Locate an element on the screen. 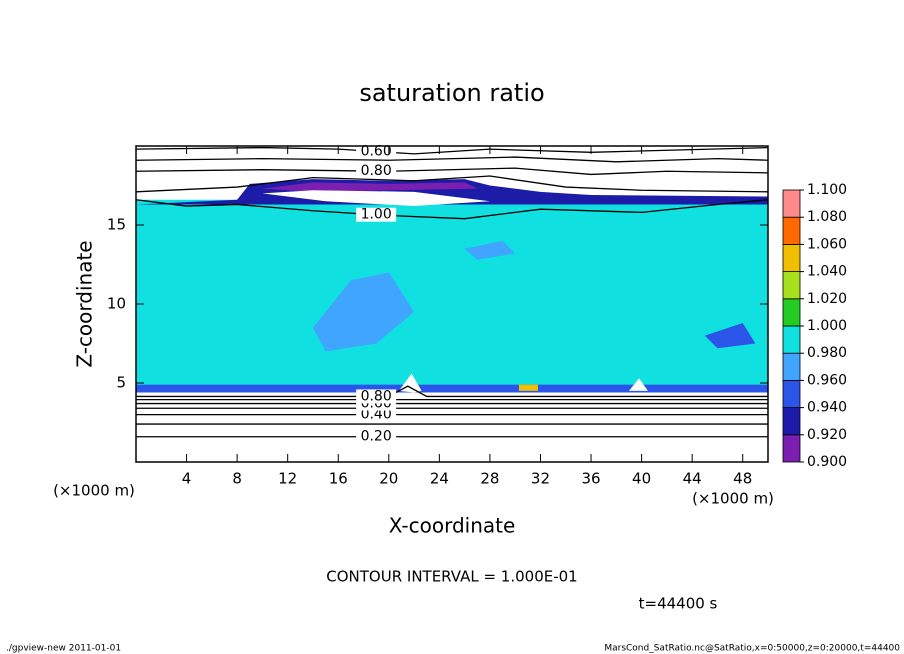 The image size is (904, 654). x-tick-label: 4 is located at coordinates (187, 479).